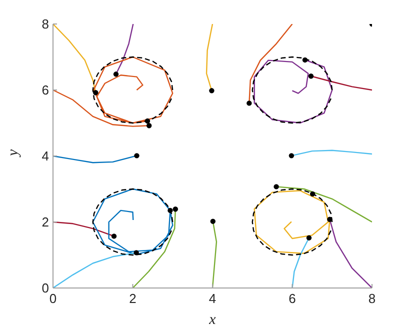 The image size is (411, 332). What do you see at coordinates (132, 298) in the screenshot?
I see `x-tick-label: 2` at bounding box center [132, 298].